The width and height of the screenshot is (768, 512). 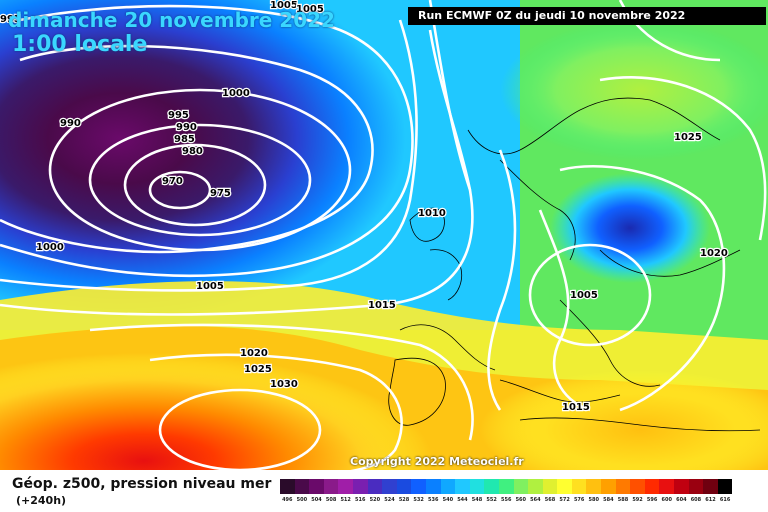 I want to click on forecast-date-title: dimanche 20 novembre 2022, so click(x=171, y=20).